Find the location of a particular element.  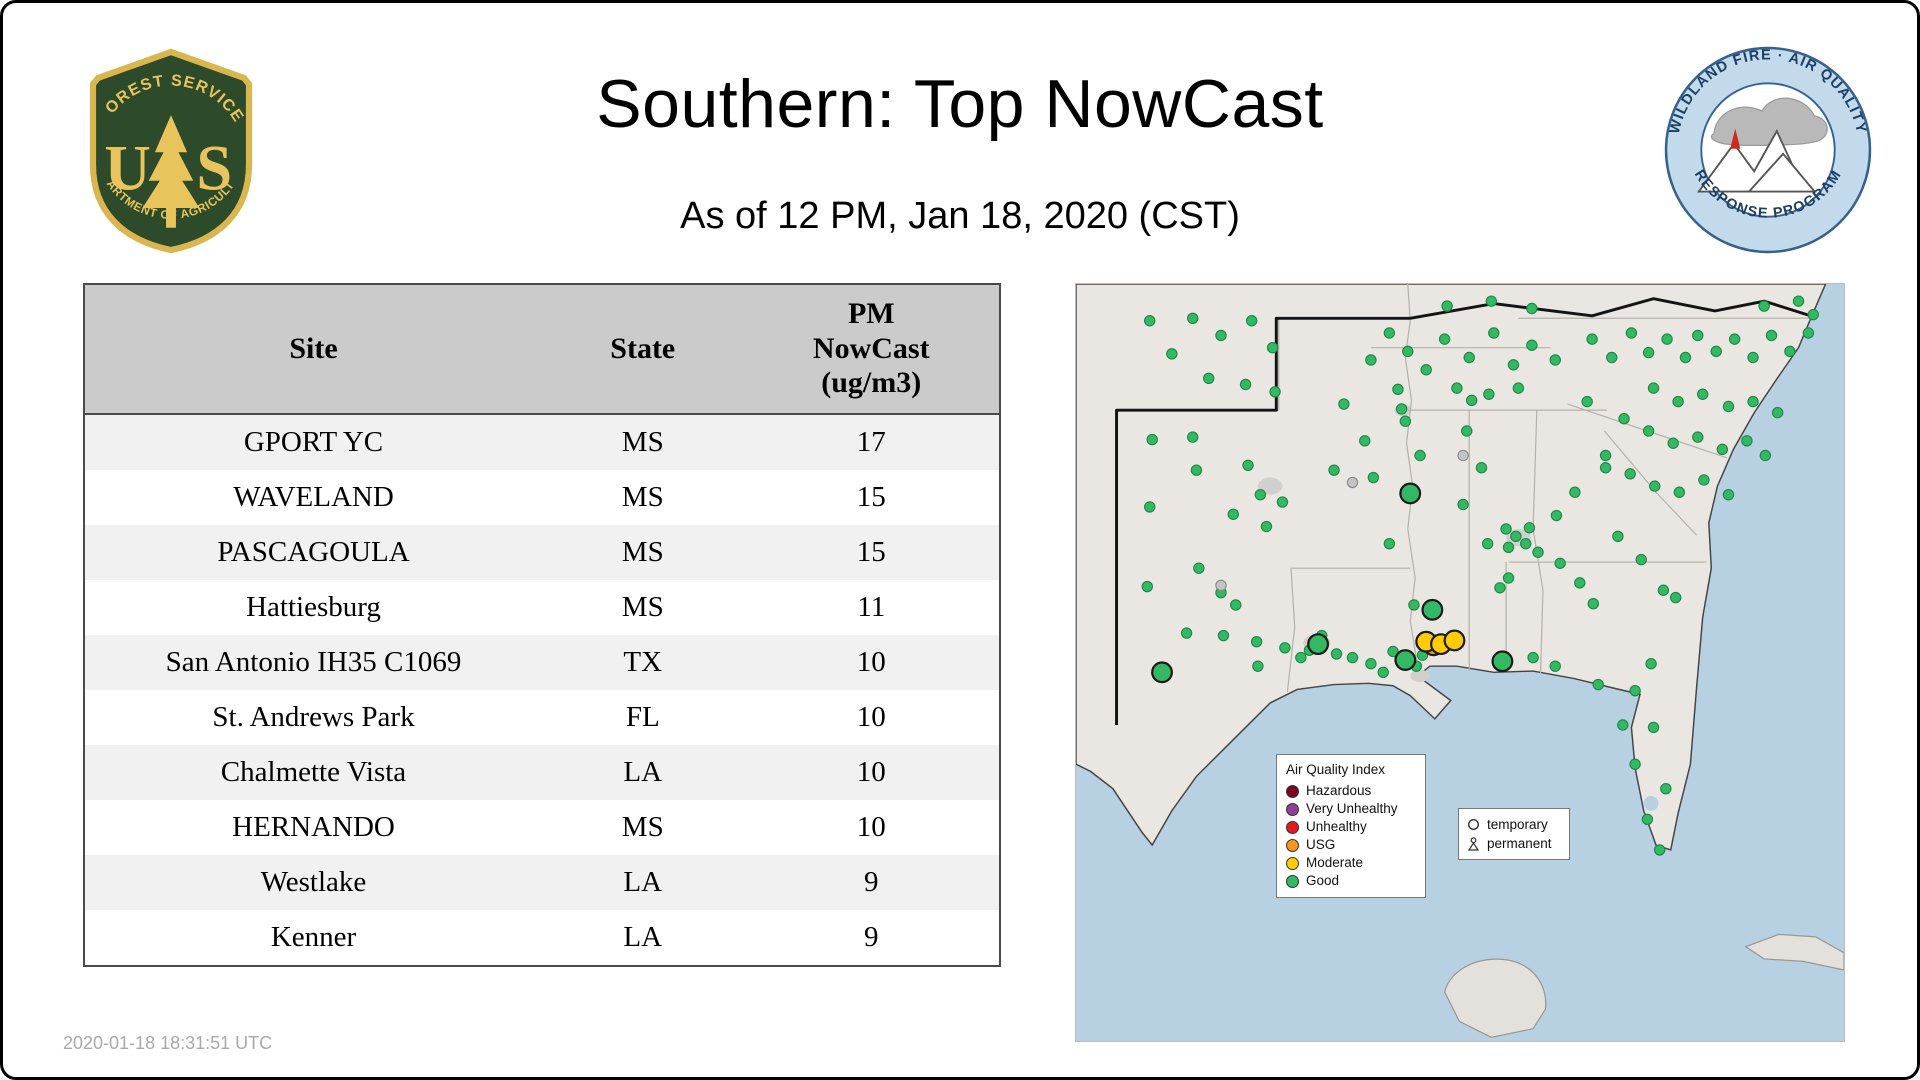

site-cell: San Antonio IH35 C1069 is located at coordinates (313, 661).